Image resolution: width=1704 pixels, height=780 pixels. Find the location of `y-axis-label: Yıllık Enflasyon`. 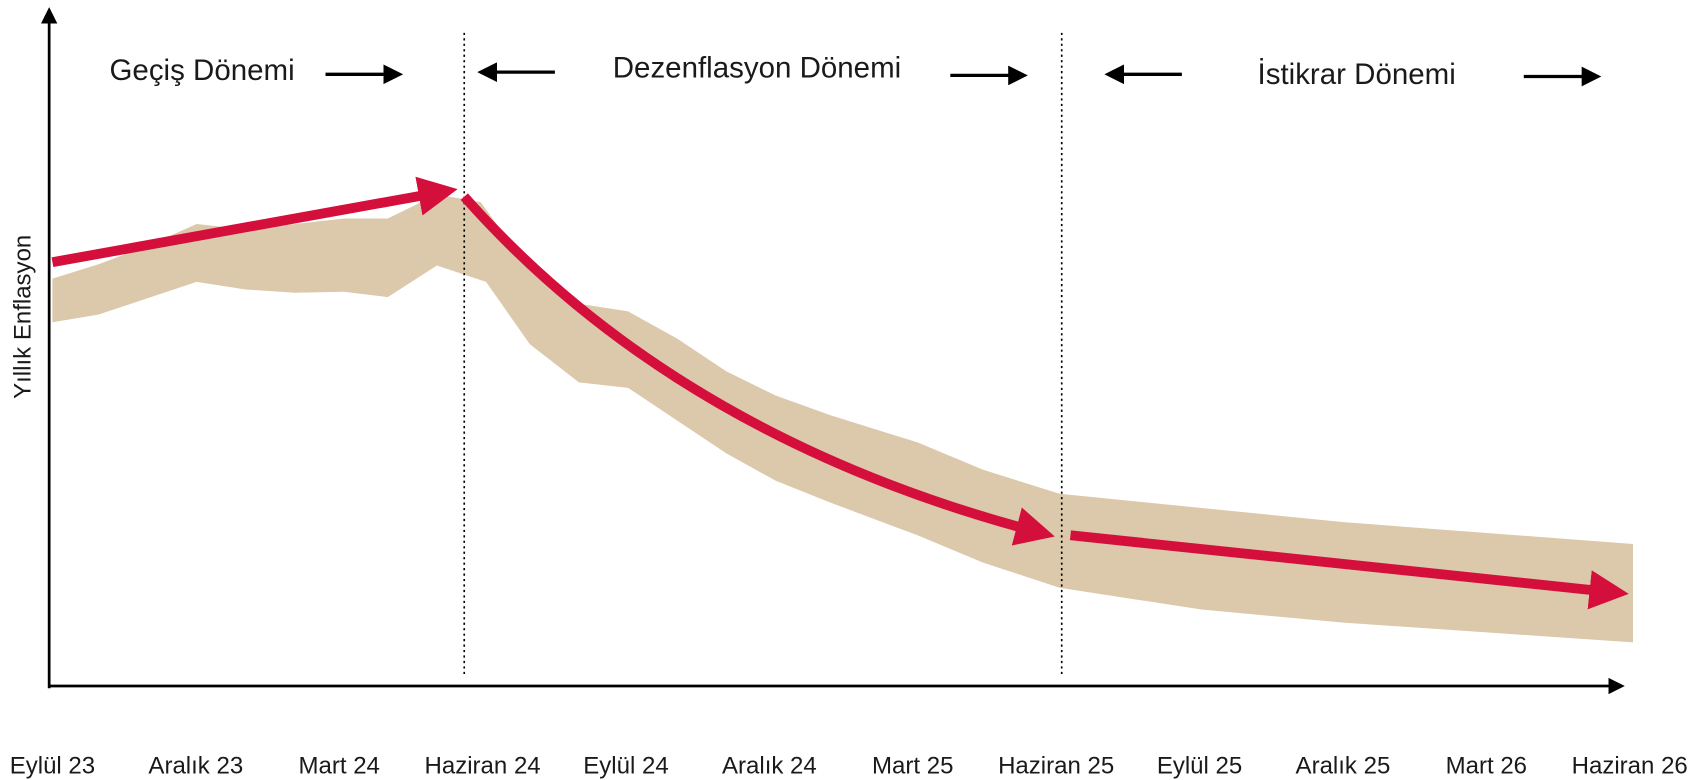

y-axis-label: Yıllık Enflasyon is located at coordinates (23, 317).